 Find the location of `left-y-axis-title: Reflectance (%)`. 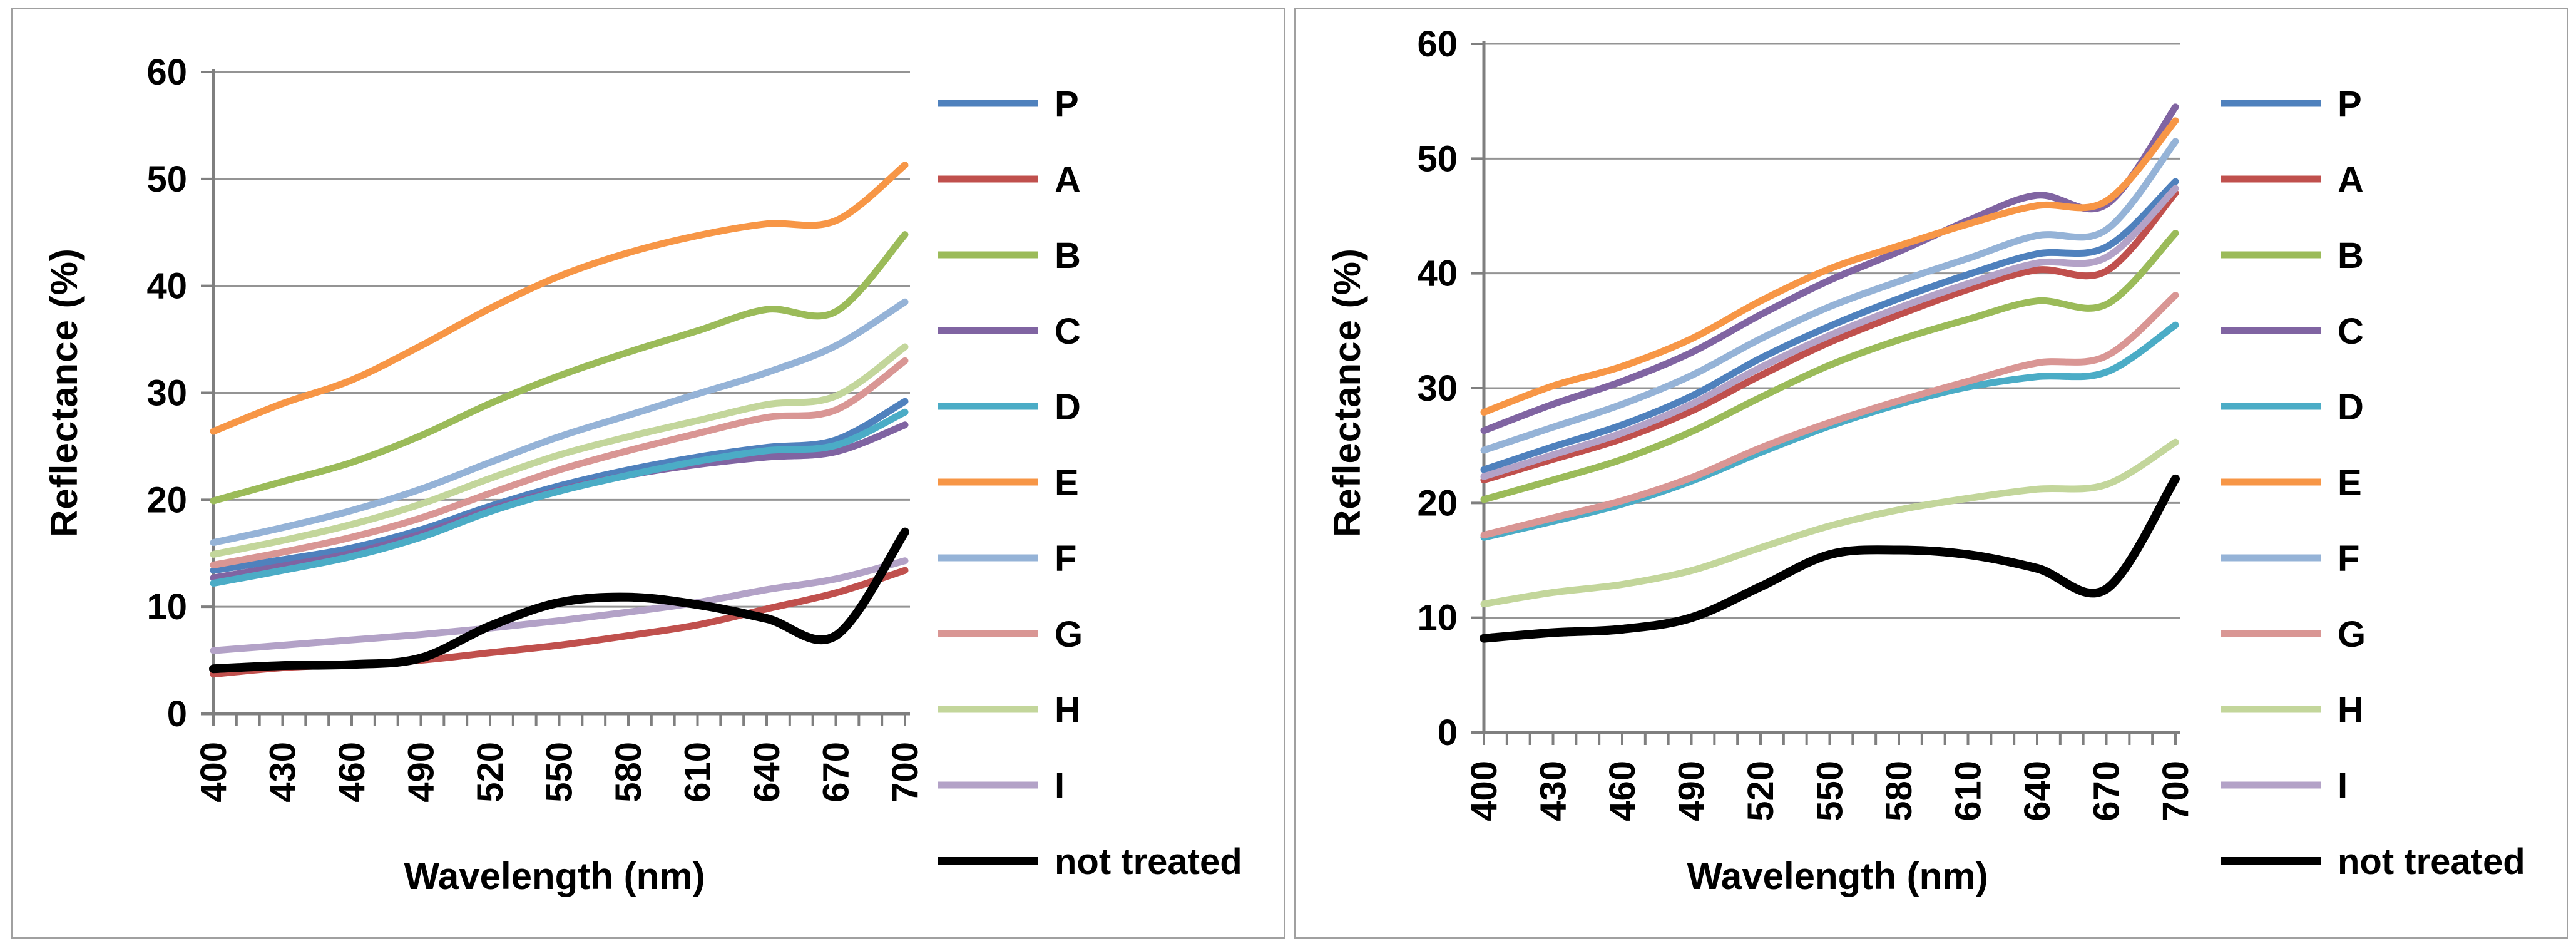

left-y-axis-title: Reflectance (%) is located at coordinates (64, 392).